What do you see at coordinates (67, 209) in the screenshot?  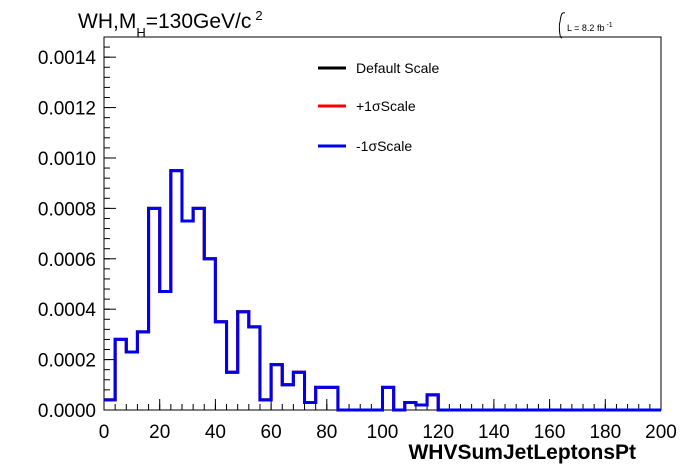 I see `y-tick-label: 0.0008` at bounding box center [67, 209].